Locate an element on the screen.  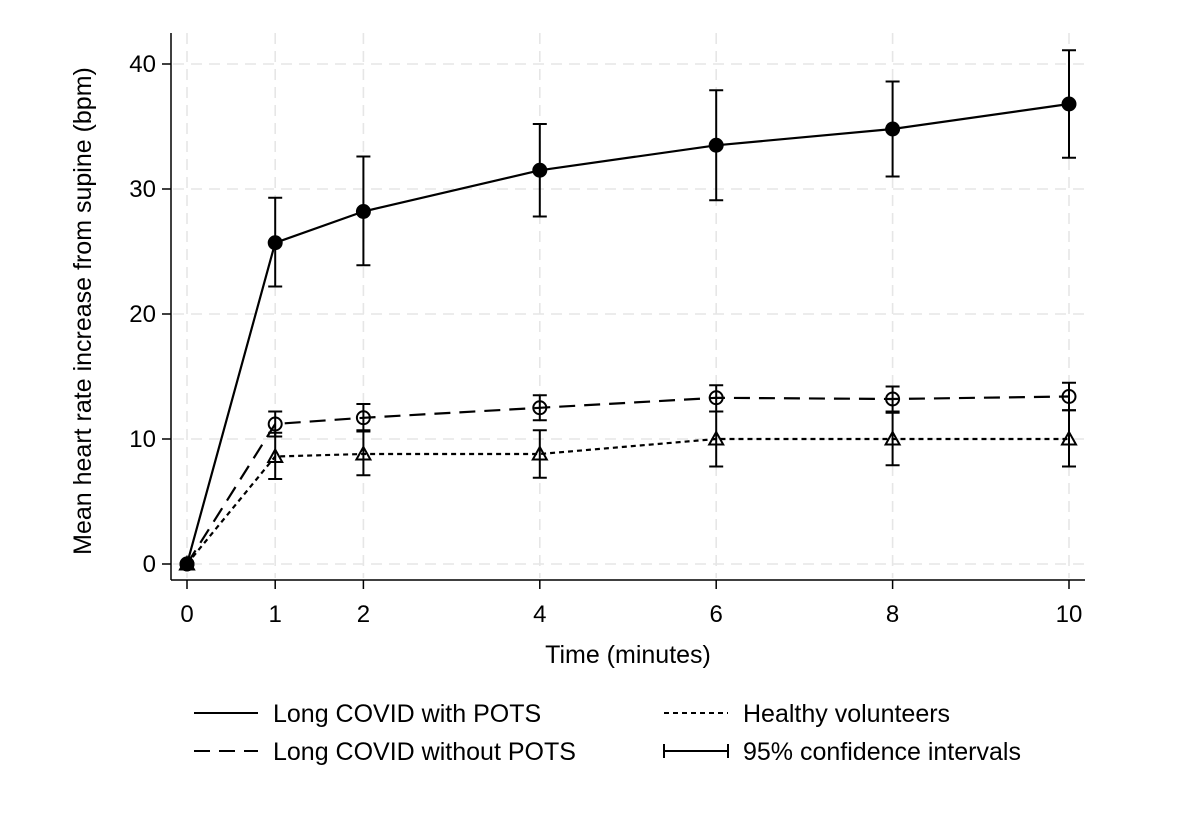
legend-item-long-covid-with-pots-label: Long COVID with POTS is located at coordinates (407, 714).